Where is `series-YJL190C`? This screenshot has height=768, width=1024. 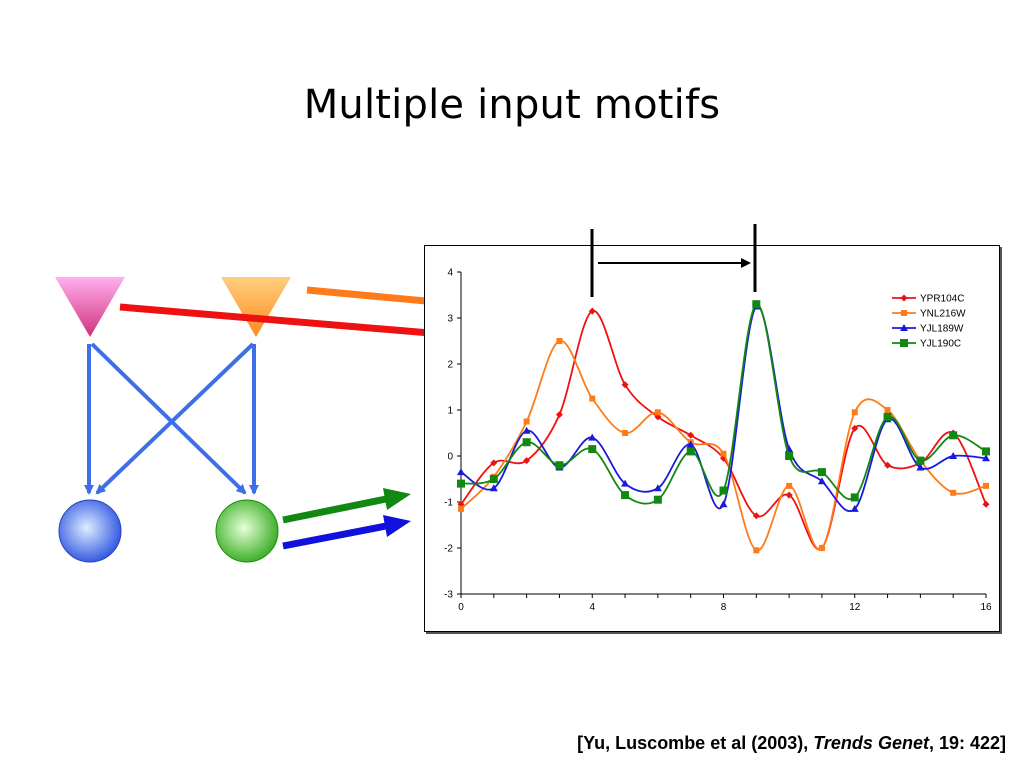 series-YJL190C is located at coordinates (723, 402).